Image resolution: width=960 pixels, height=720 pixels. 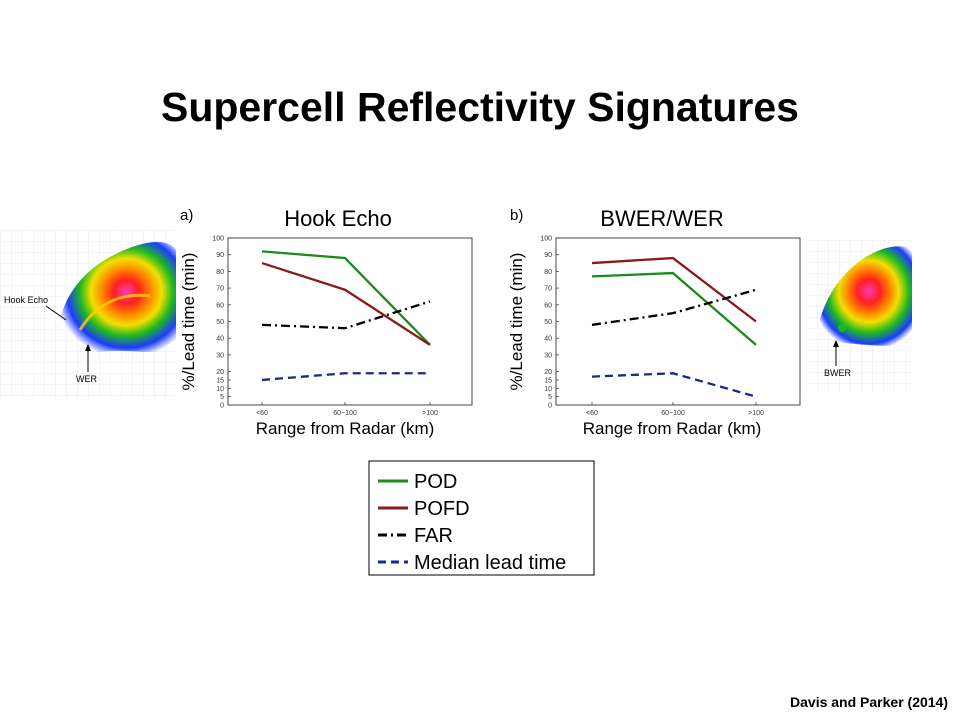 What do you see at coordinates (479, 107) in the screenshot?
I see `slide-title: Supercell Reflectivity Signatures` at bounding box center [479, 107].